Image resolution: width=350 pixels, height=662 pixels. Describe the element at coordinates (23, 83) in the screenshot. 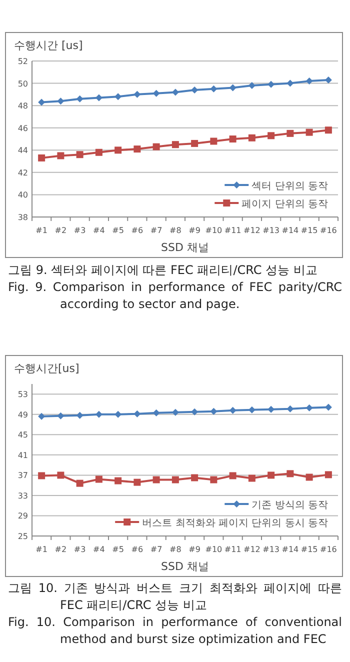

I see `y-tick-label: 50` at that location.